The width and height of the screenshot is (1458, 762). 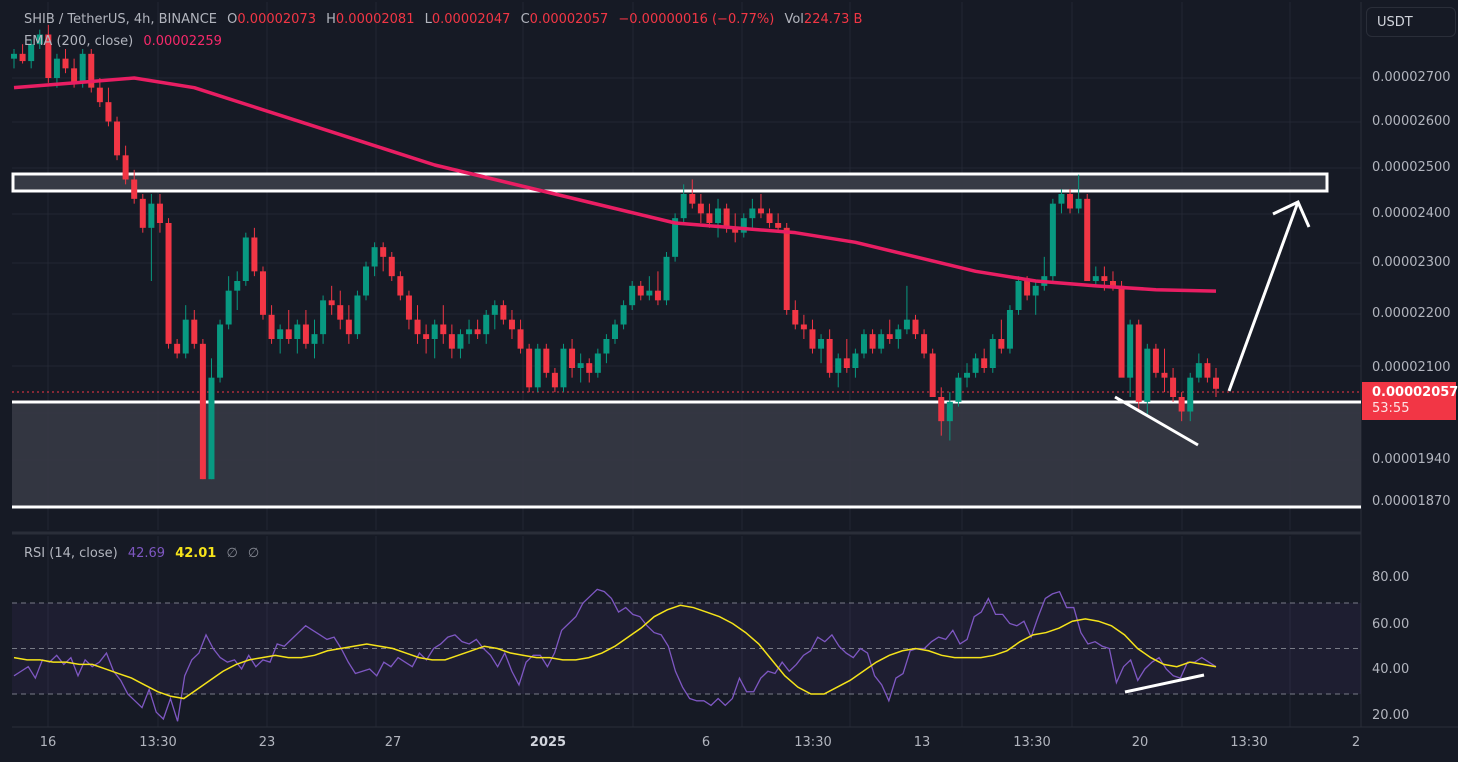 What do you see at coordinates (471, 19) in the screenshot?
I see `low-value: 0.00002047` at bounding box center [471, 19].